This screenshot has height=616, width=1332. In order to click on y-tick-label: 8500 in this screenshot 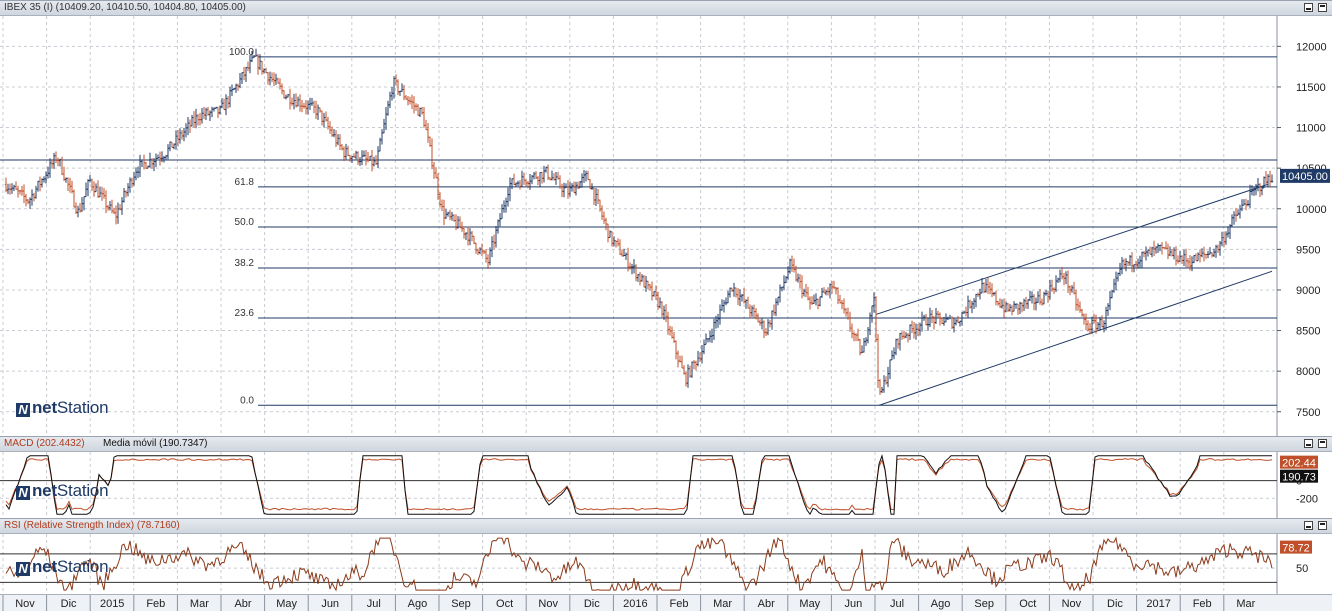, I will do `click(1308, 332)`.